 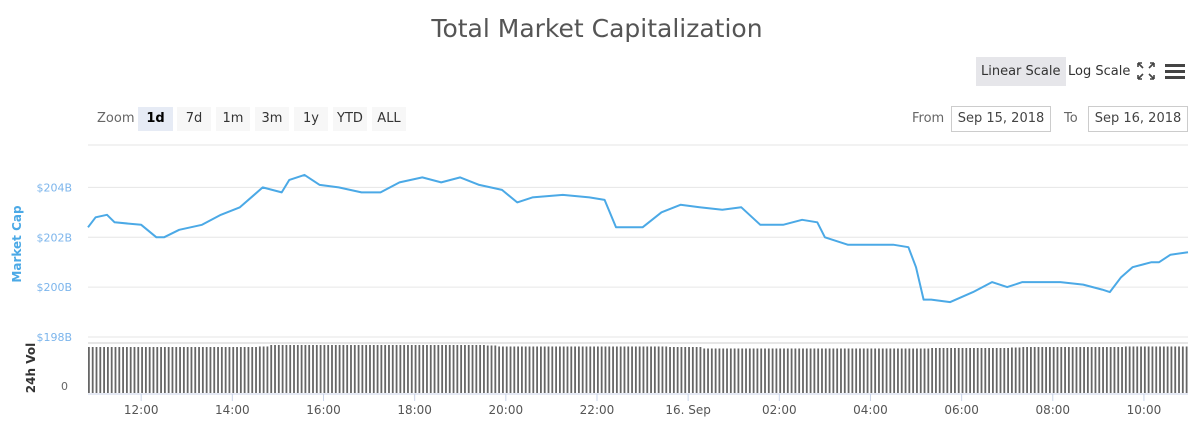 I want to click on x-tick-label: 18:00, so click(x=414, y=410).